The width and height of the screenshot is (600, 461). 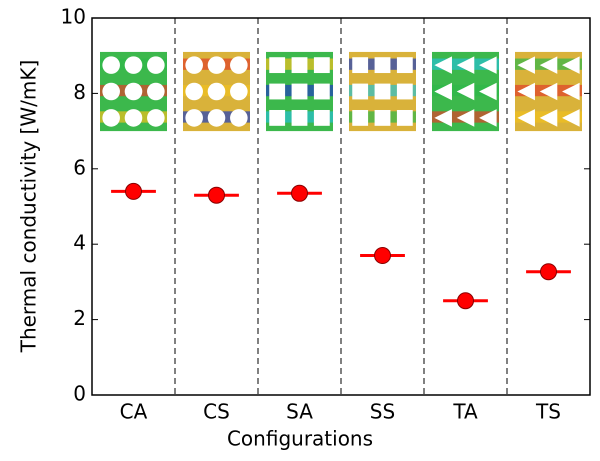 What do you see at coordinates (79, 243) in the screenshot?
I see `y-tick-label: 4` at bounding box center [79, 243].